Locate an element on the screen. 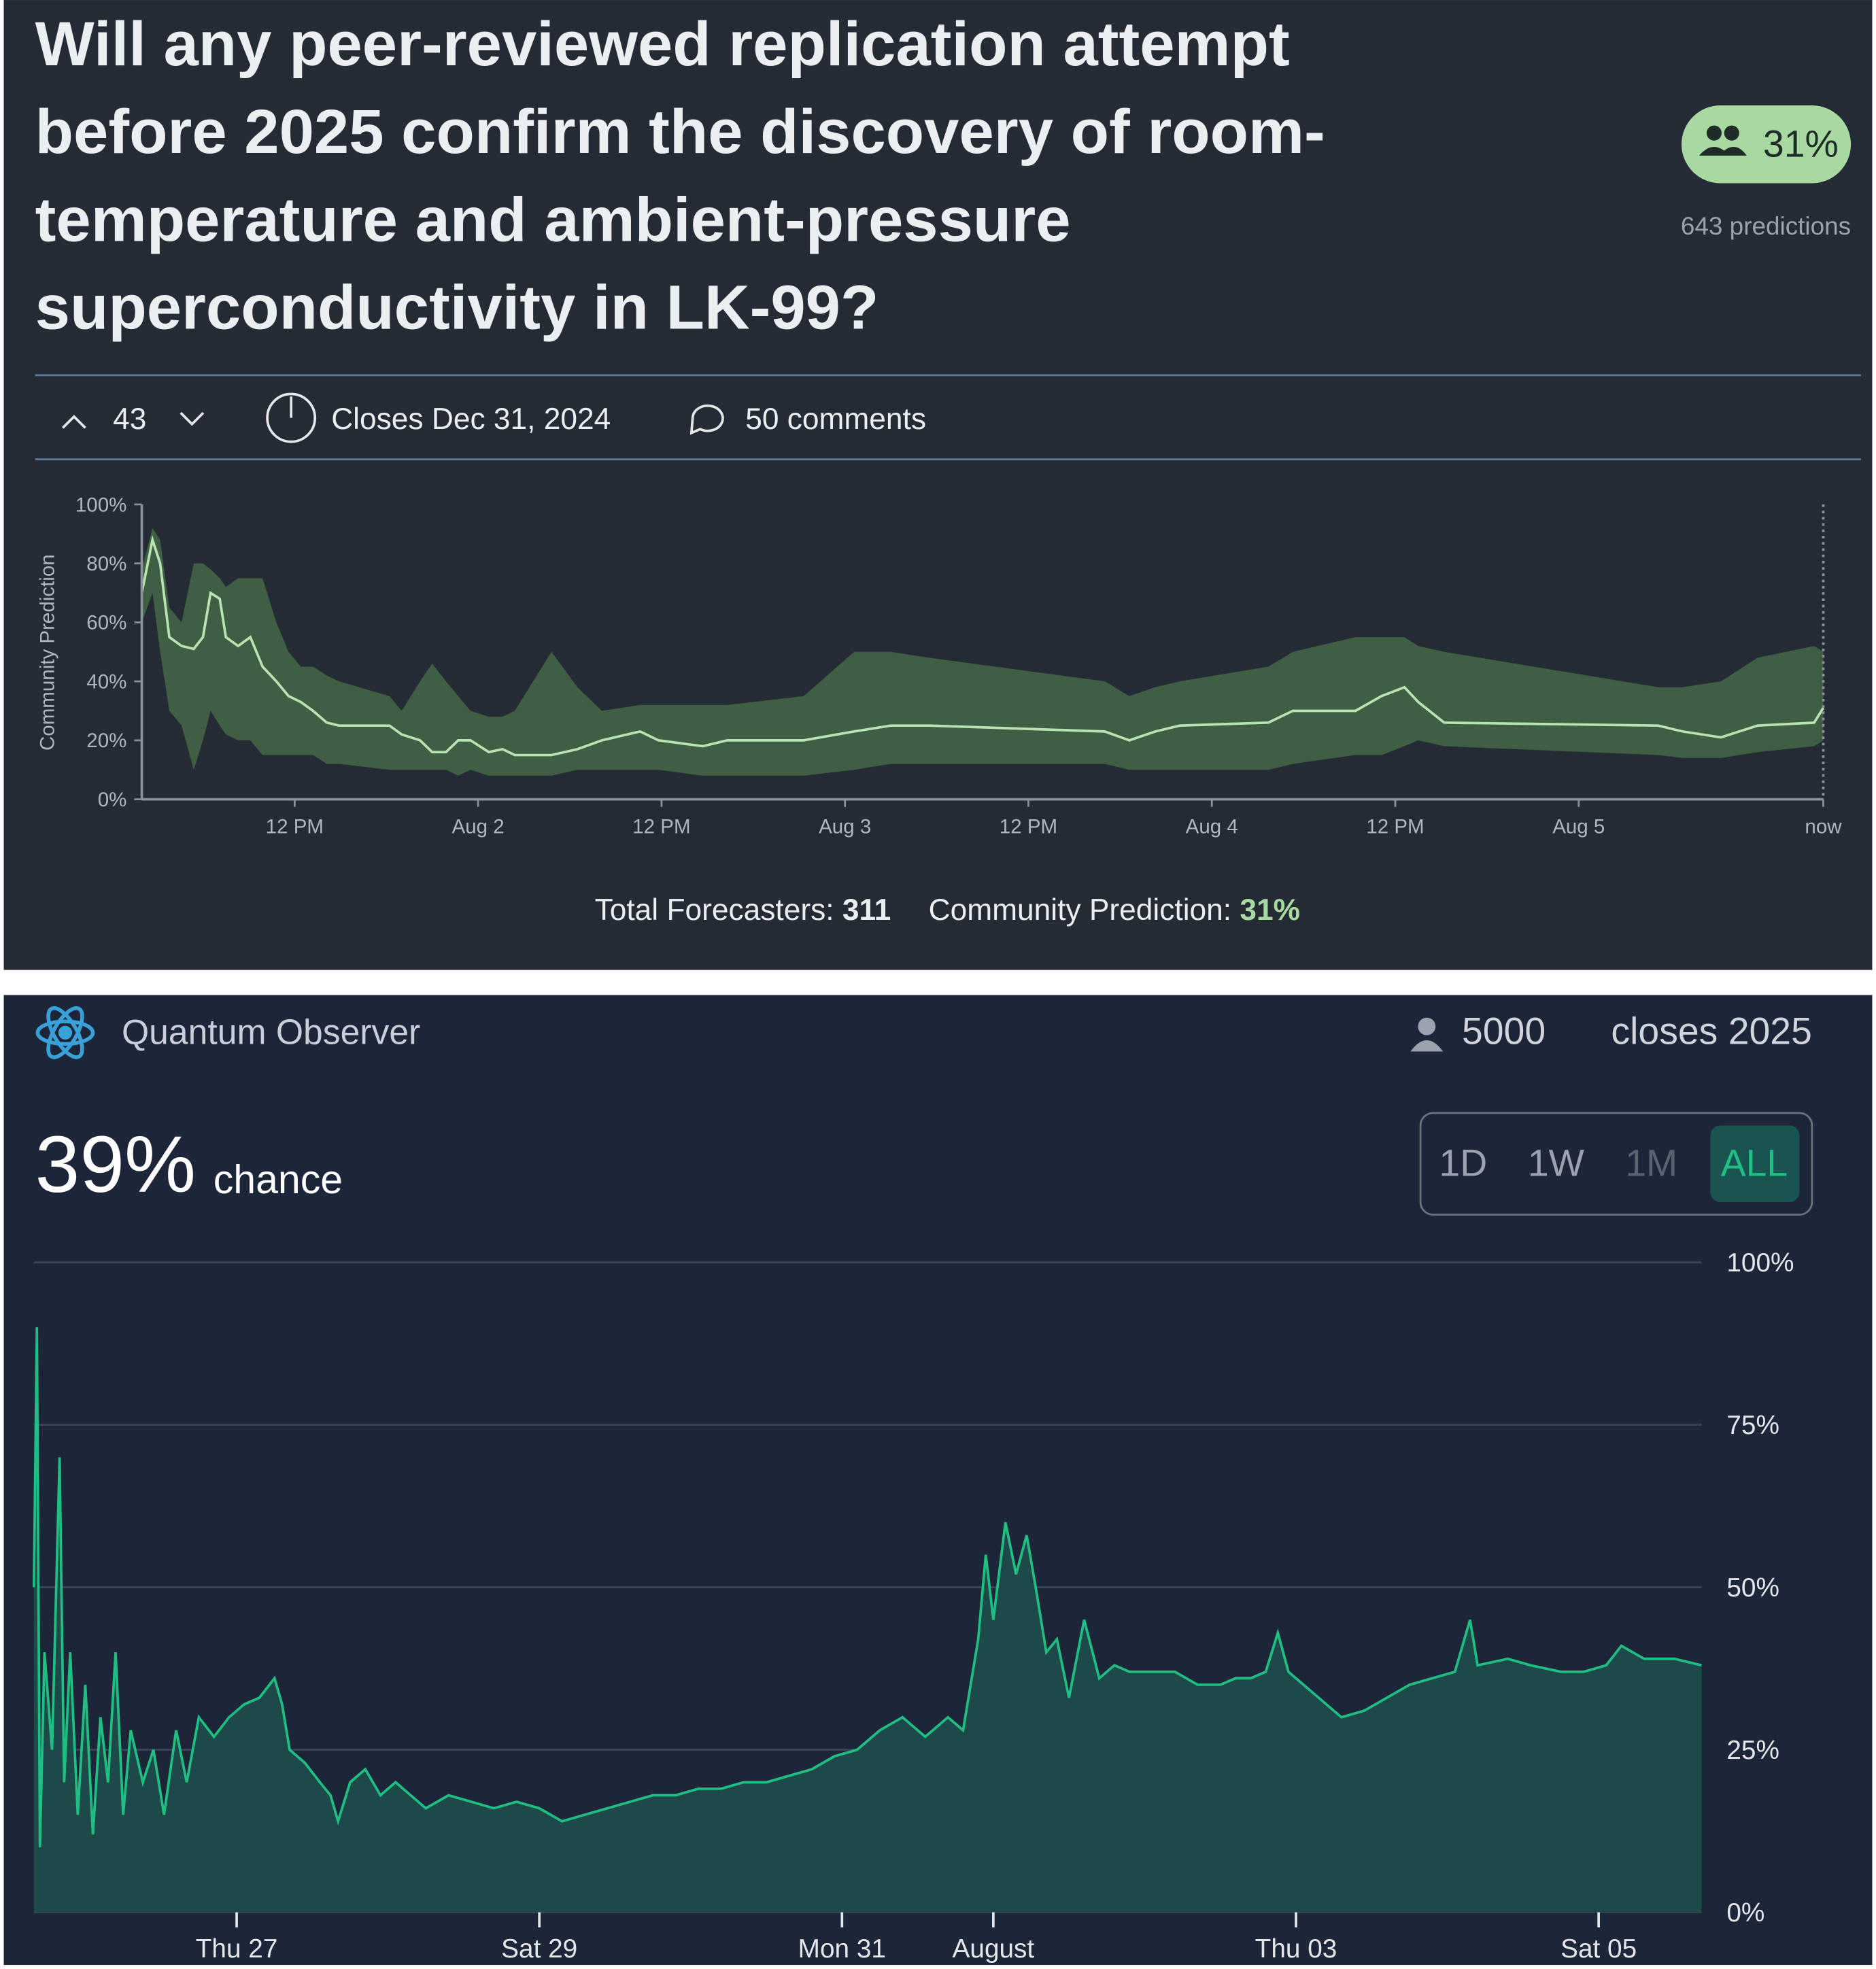 This screenshot has width=1876, height=1969. clock-icon is located at coordinates (291, 417).